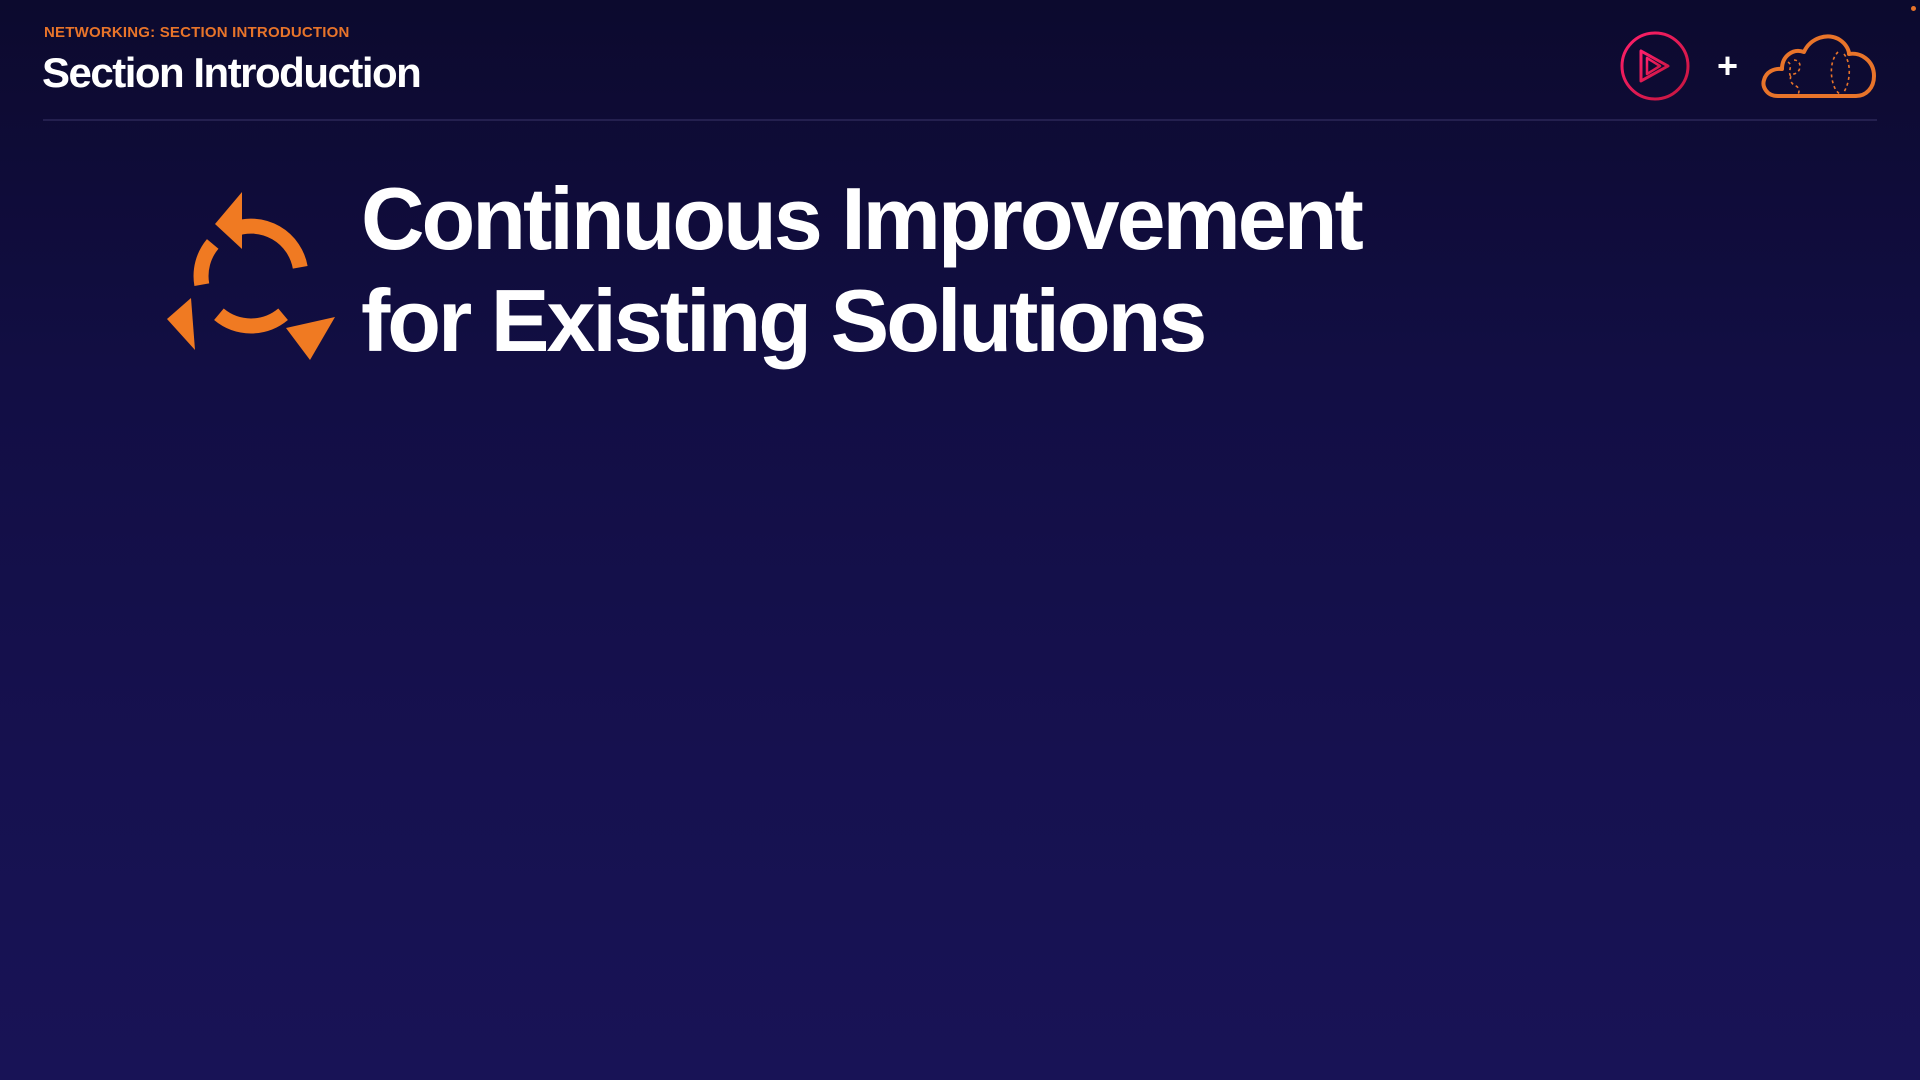  Describe the element at coordinates (862, 218) in the screenshot. I see `hero-title-line-1: Continuous Improvement` at that location.